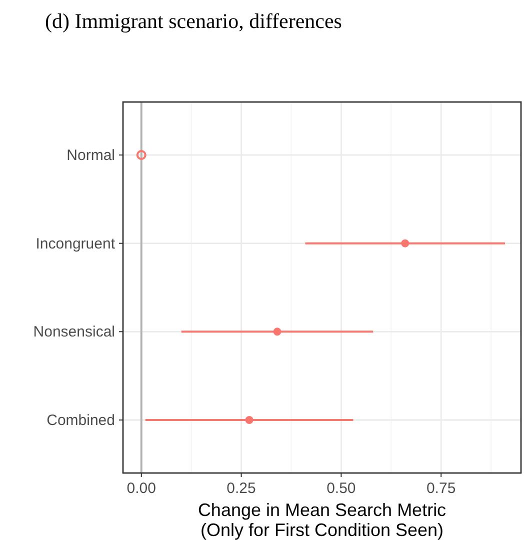 The width and height of the screenshot is (528, 555). I want to click on chart-title: (d) Immigrant scenario, differences, so click(193, 21).